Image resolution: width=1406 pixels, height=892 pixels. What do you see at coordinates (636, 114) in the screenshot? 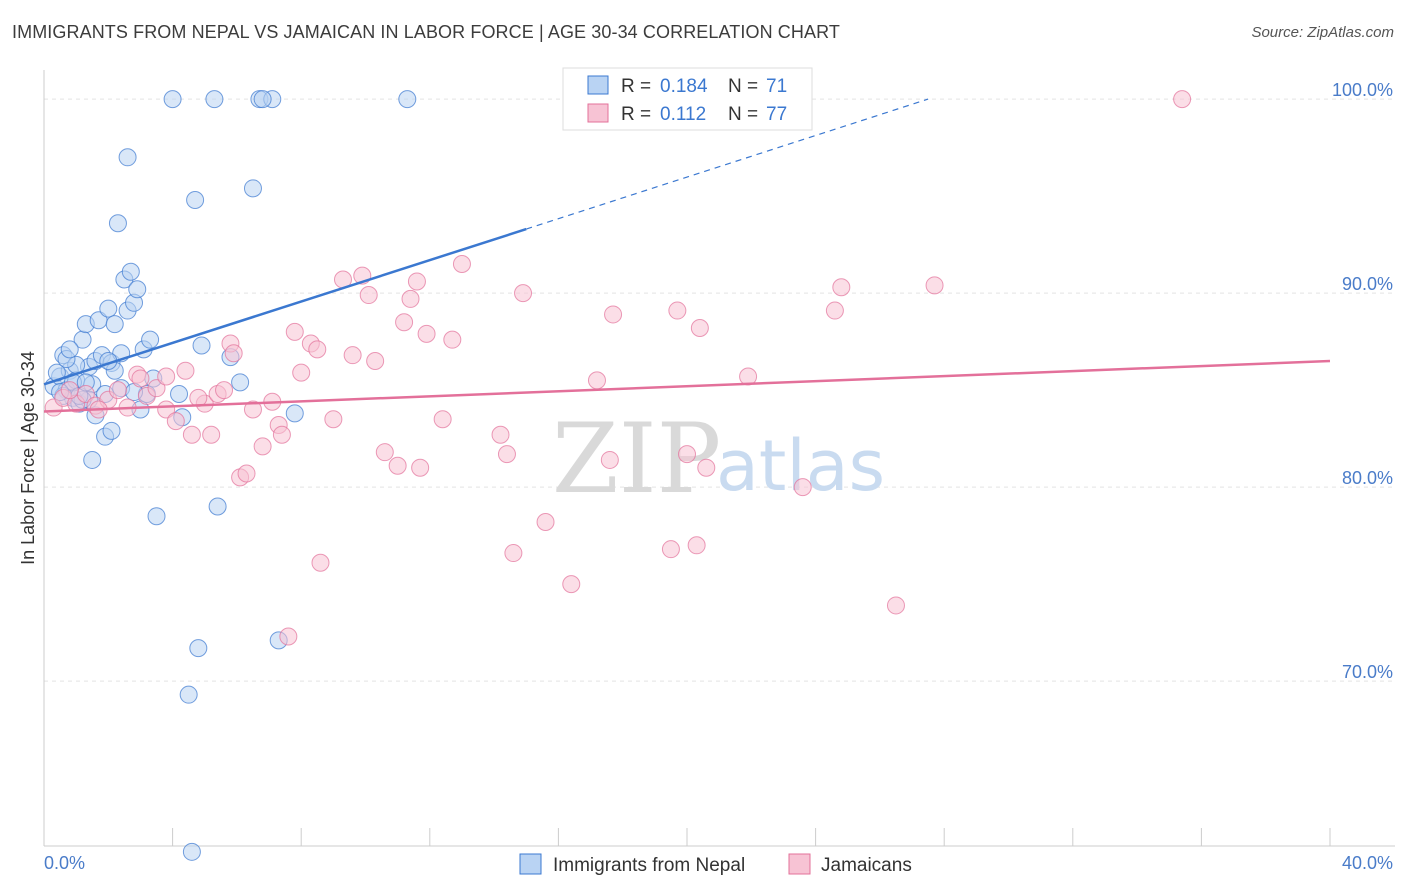
I see `legend-r-label-2: R =` at bounding box center [636, 114].